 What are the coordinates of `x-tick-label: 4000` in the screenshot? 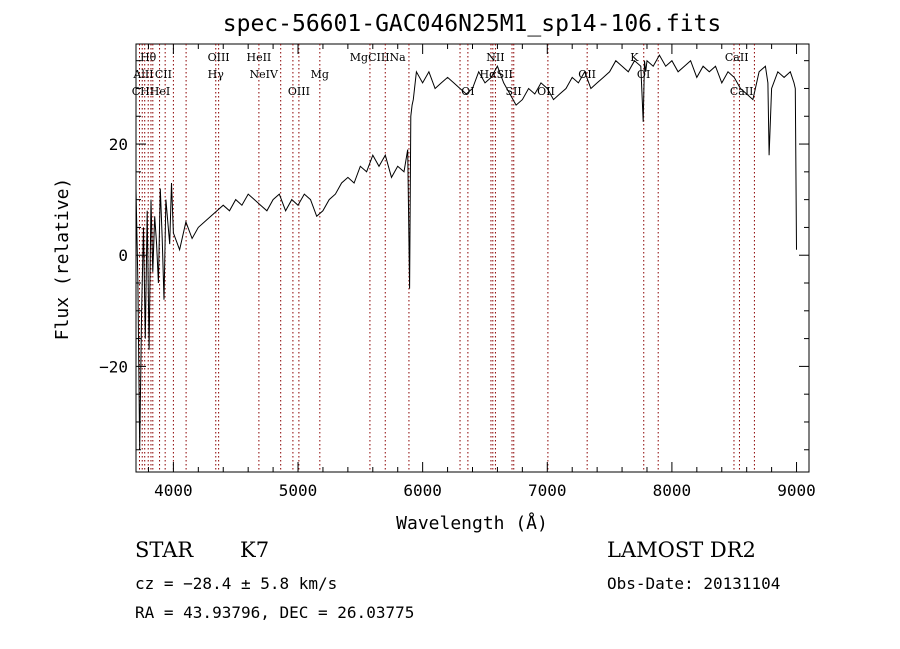 It's located at (173, 490).